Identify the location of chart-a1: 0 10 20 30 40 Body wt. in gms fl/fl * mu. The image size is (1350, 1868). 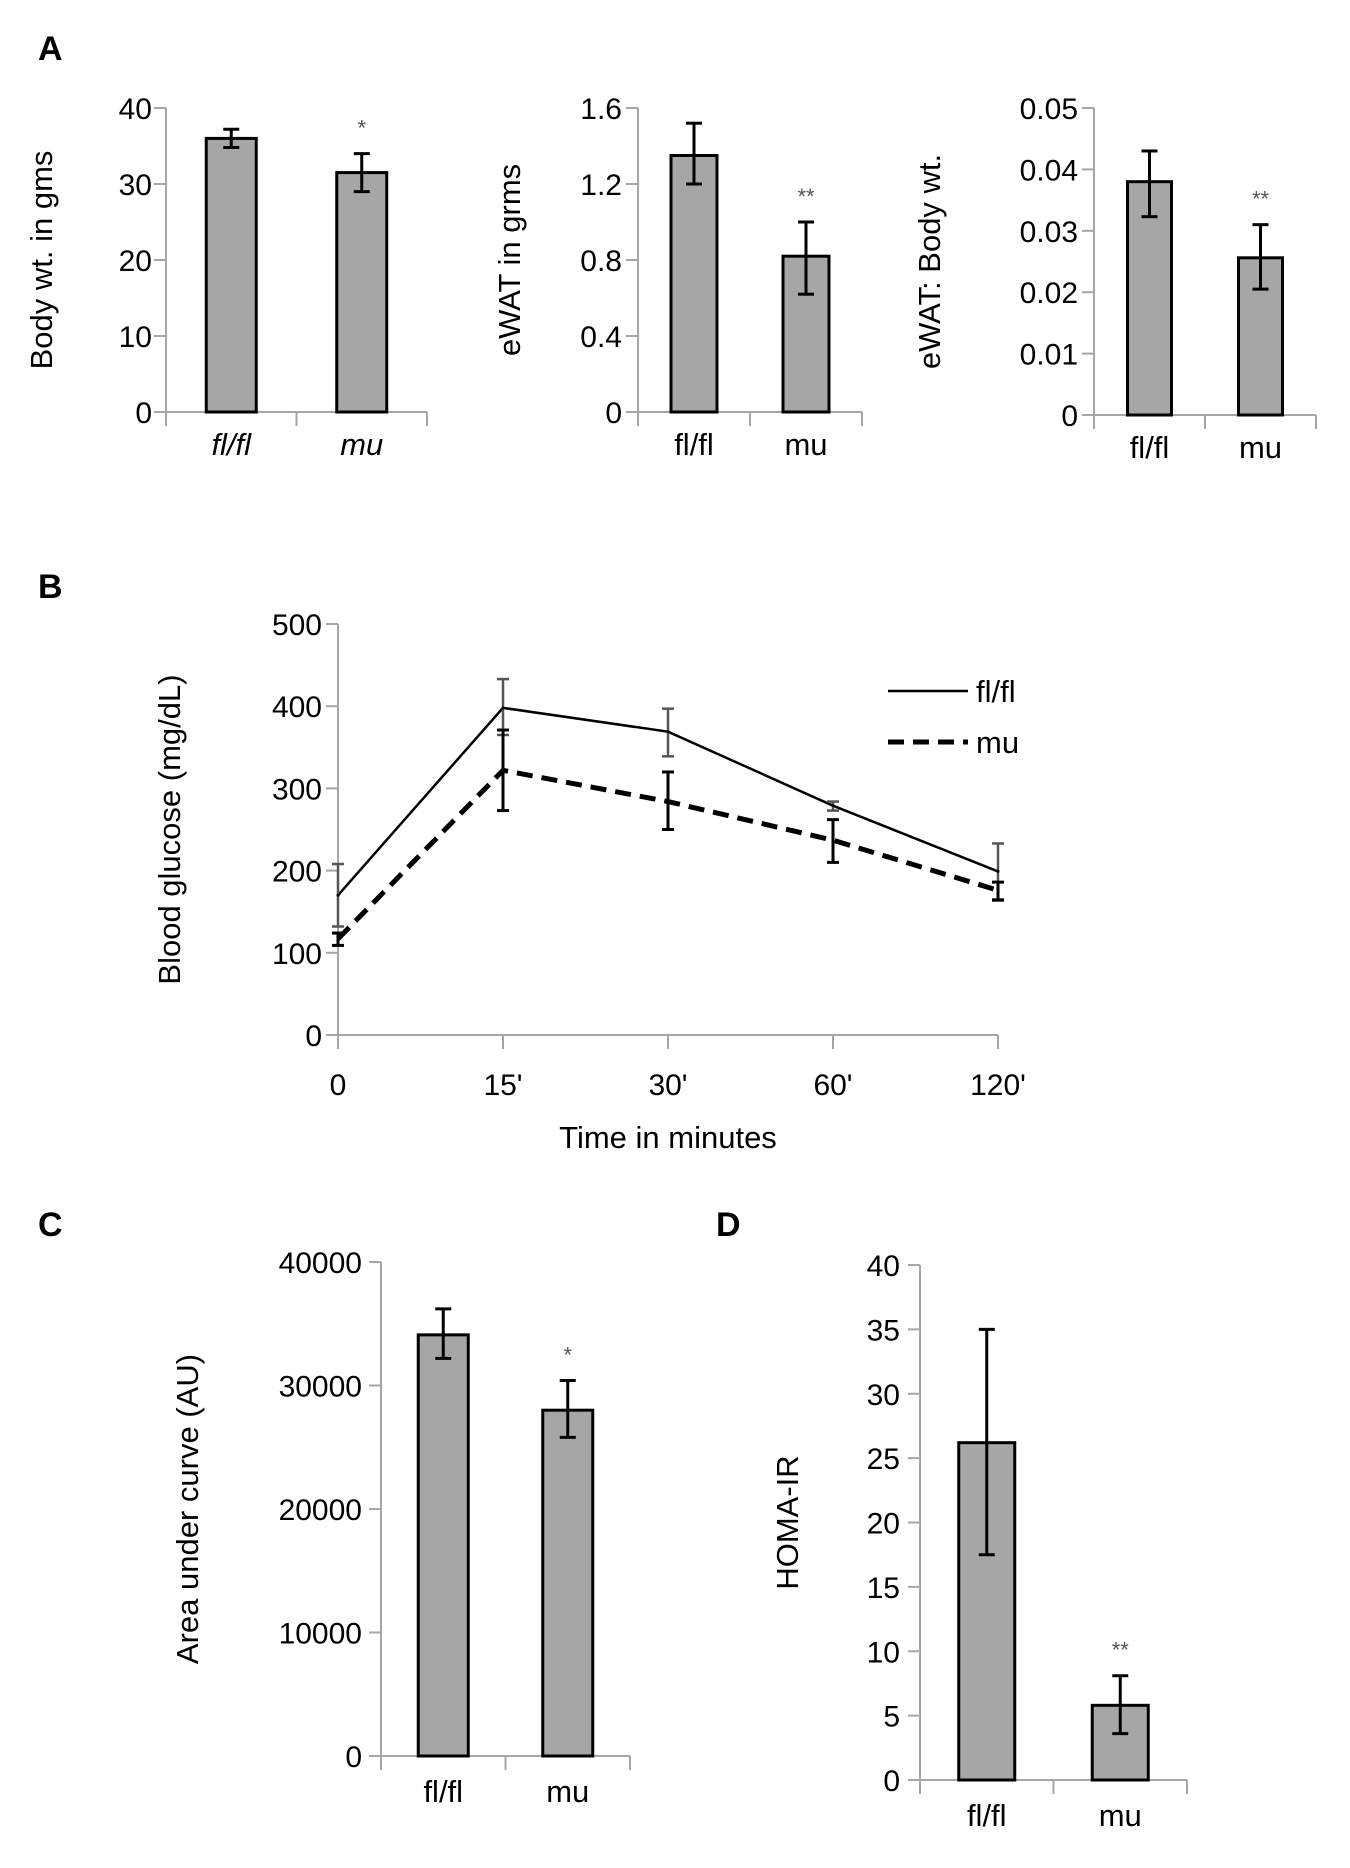
(226, 277).